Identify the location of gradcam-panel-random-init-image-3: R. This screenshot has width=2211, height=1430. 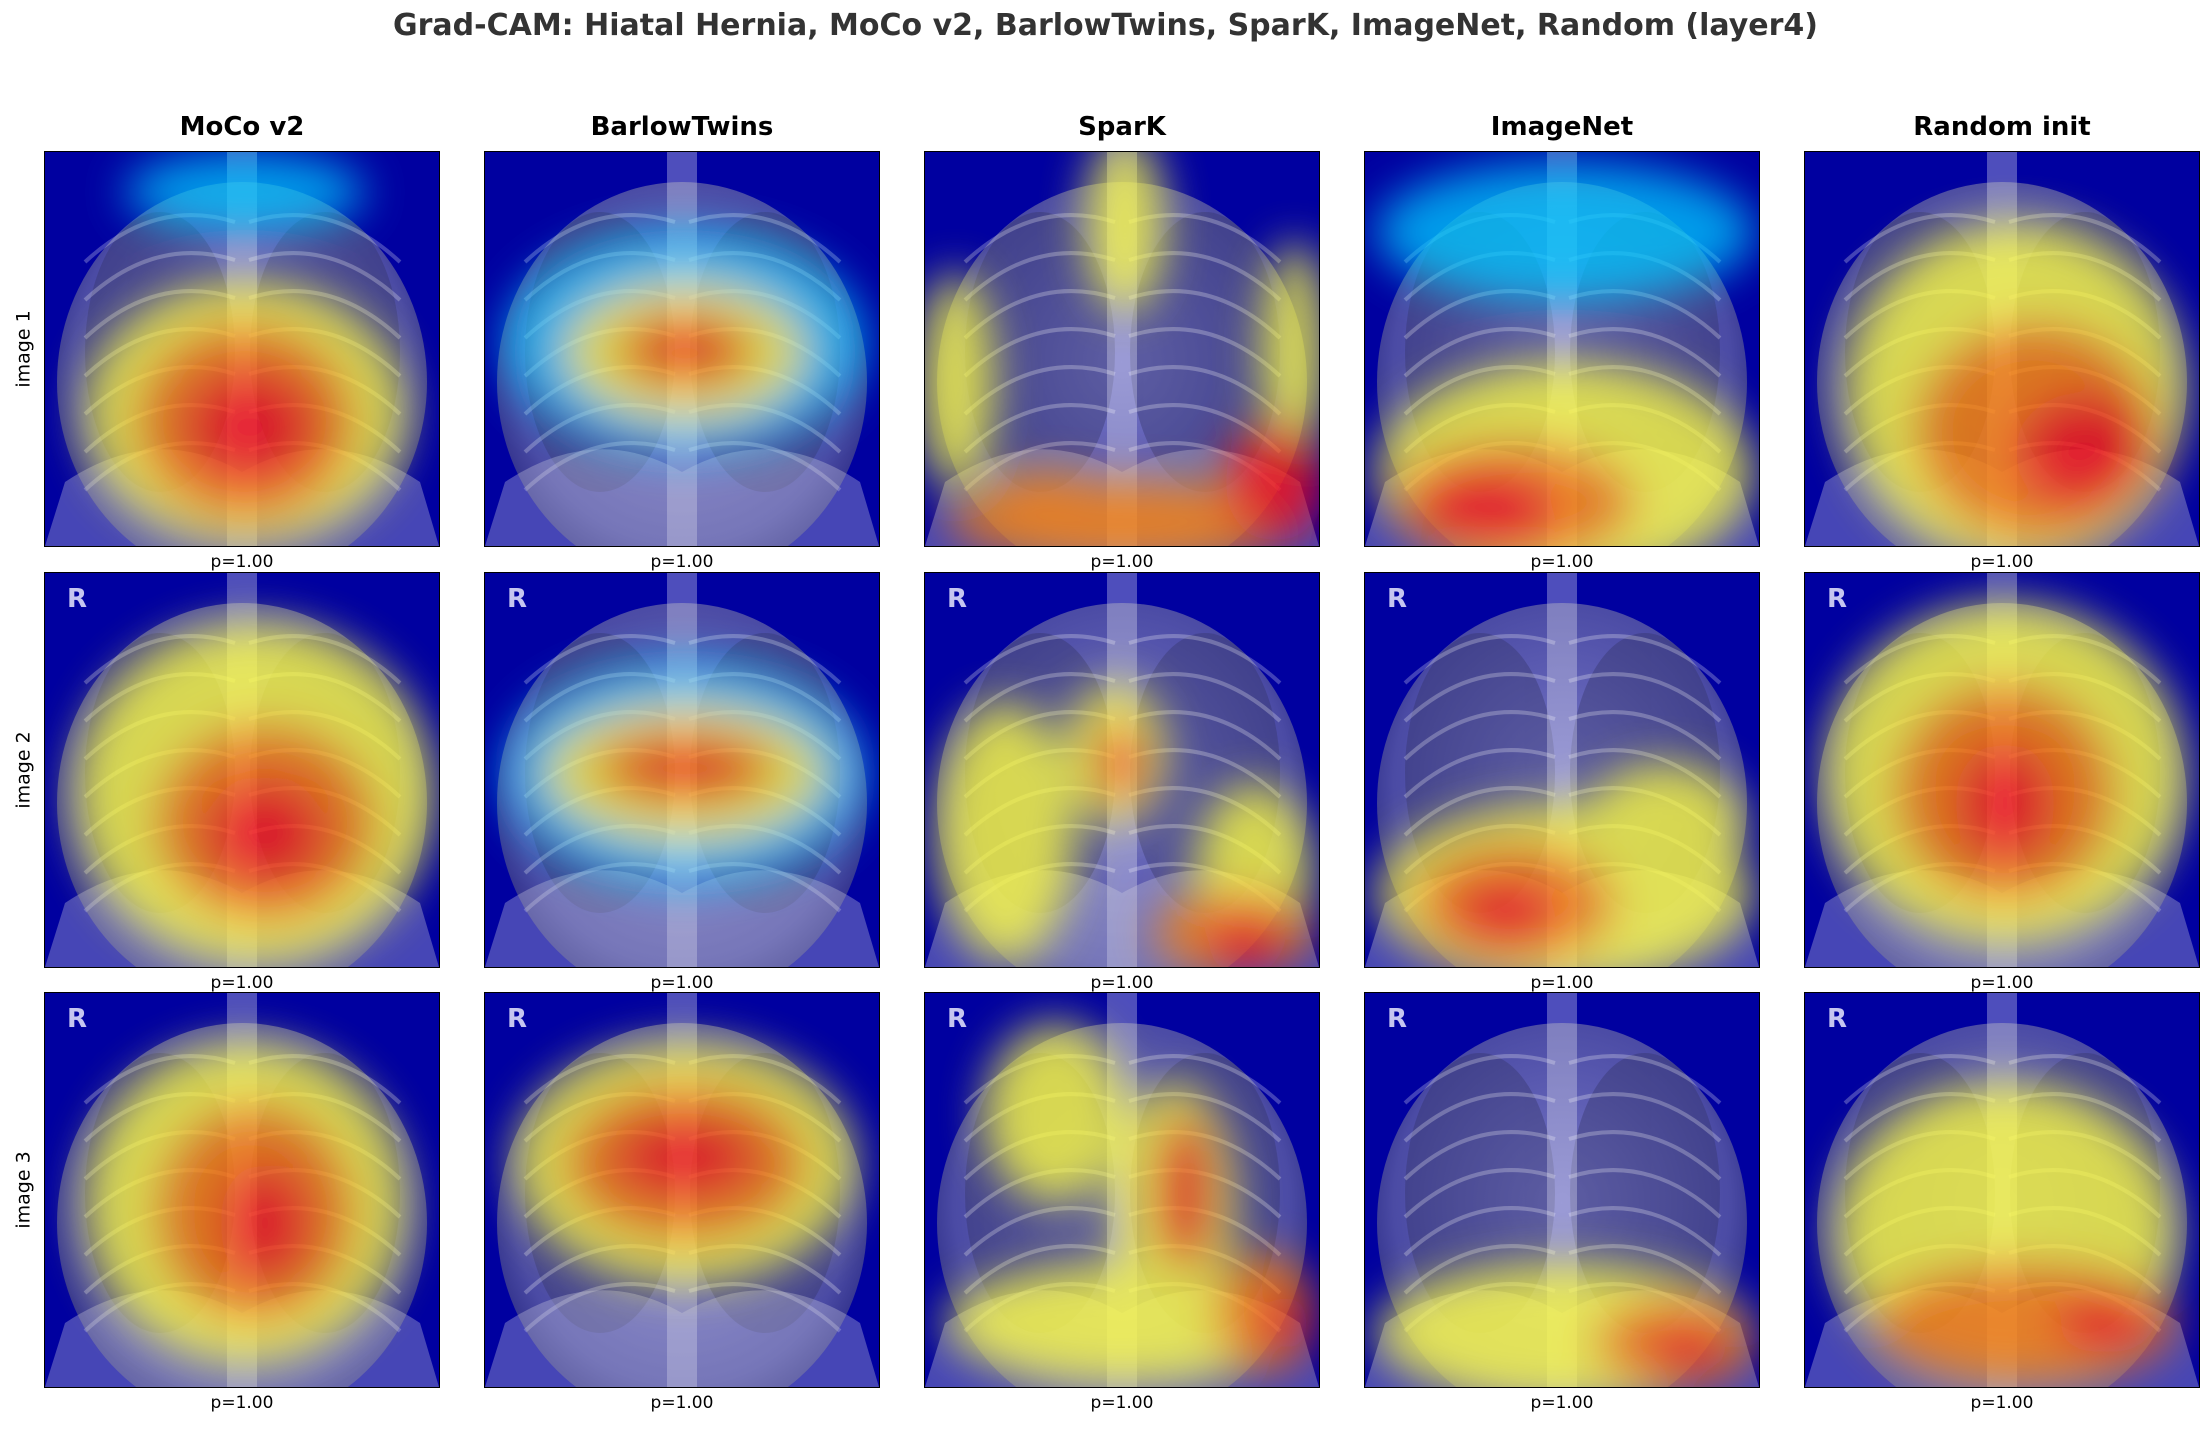
(2002, 1190).